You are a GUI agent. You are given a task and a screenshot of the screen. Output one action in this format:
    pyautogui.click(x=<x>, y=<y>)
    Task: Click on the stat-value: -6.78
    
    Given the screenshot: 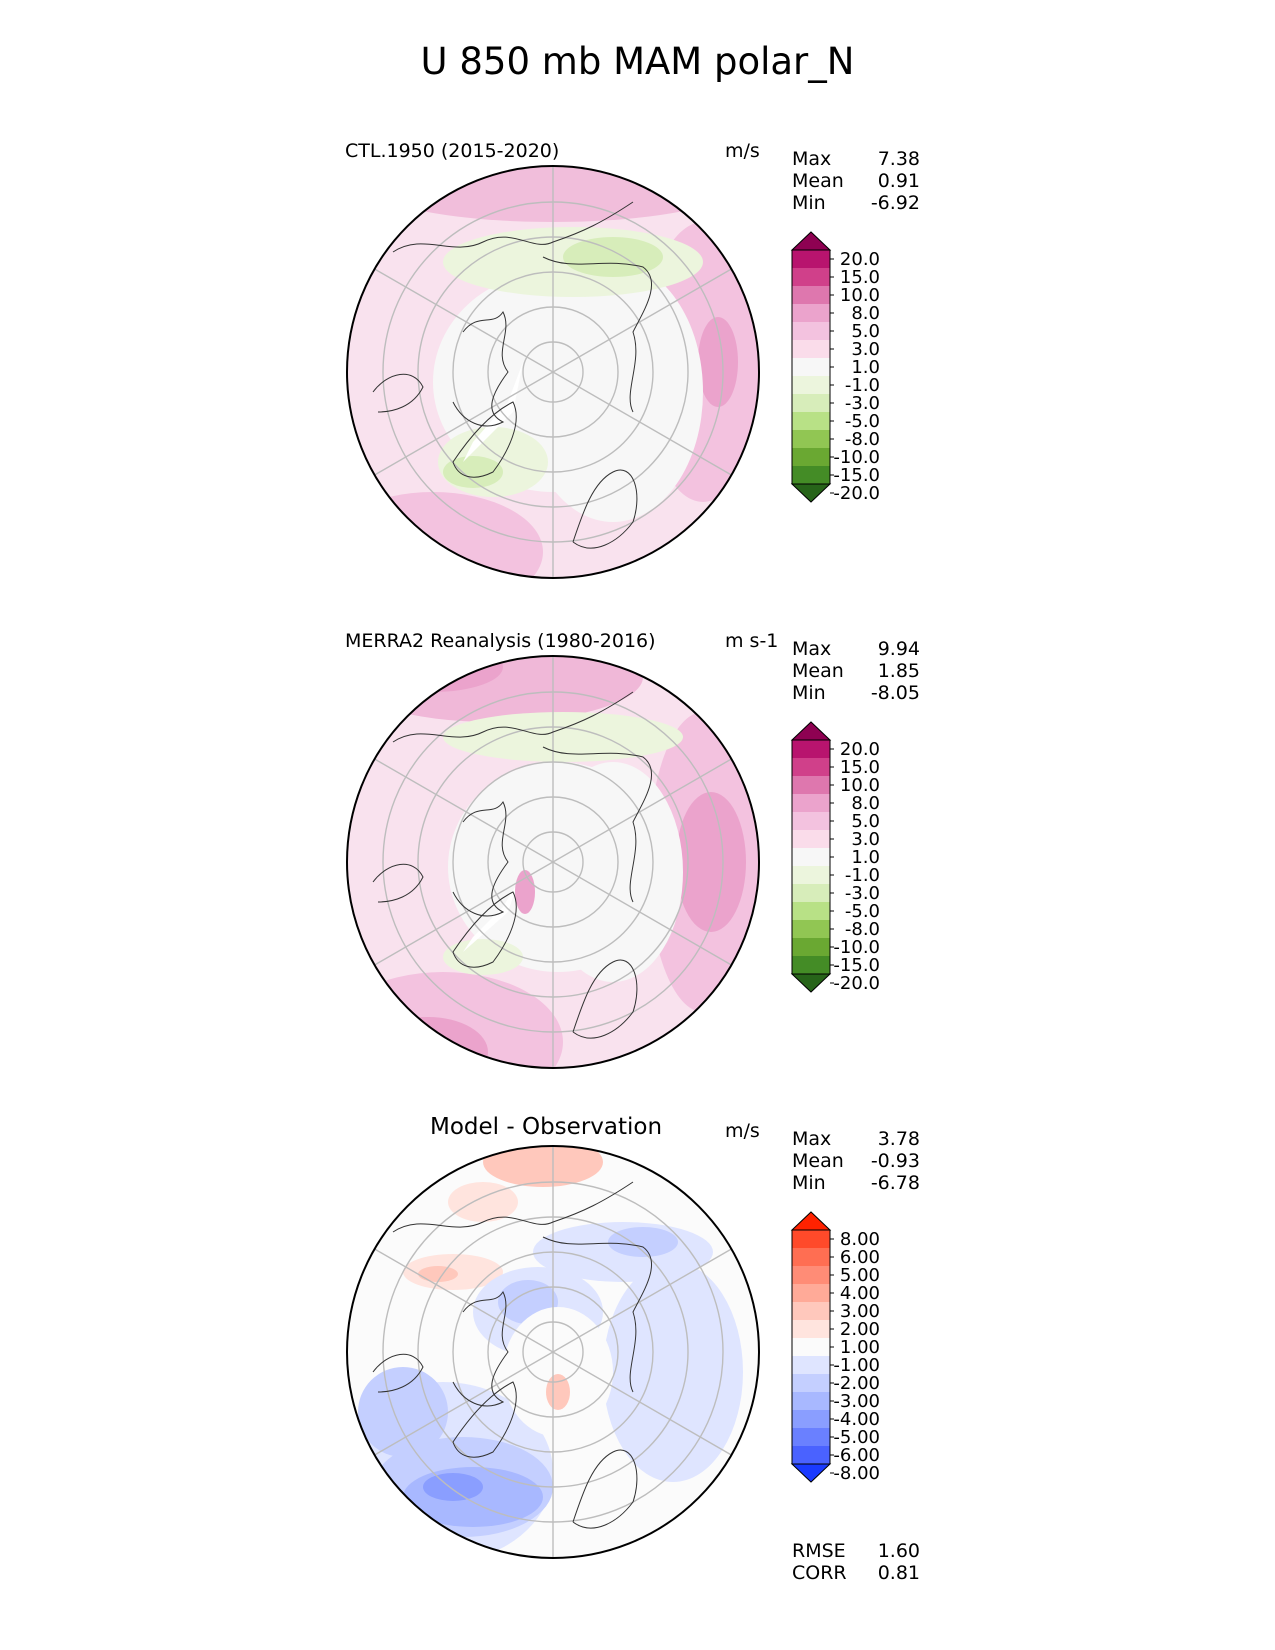 What is the action you would take?
    pyautogui.click(x=895, y=1183)
    